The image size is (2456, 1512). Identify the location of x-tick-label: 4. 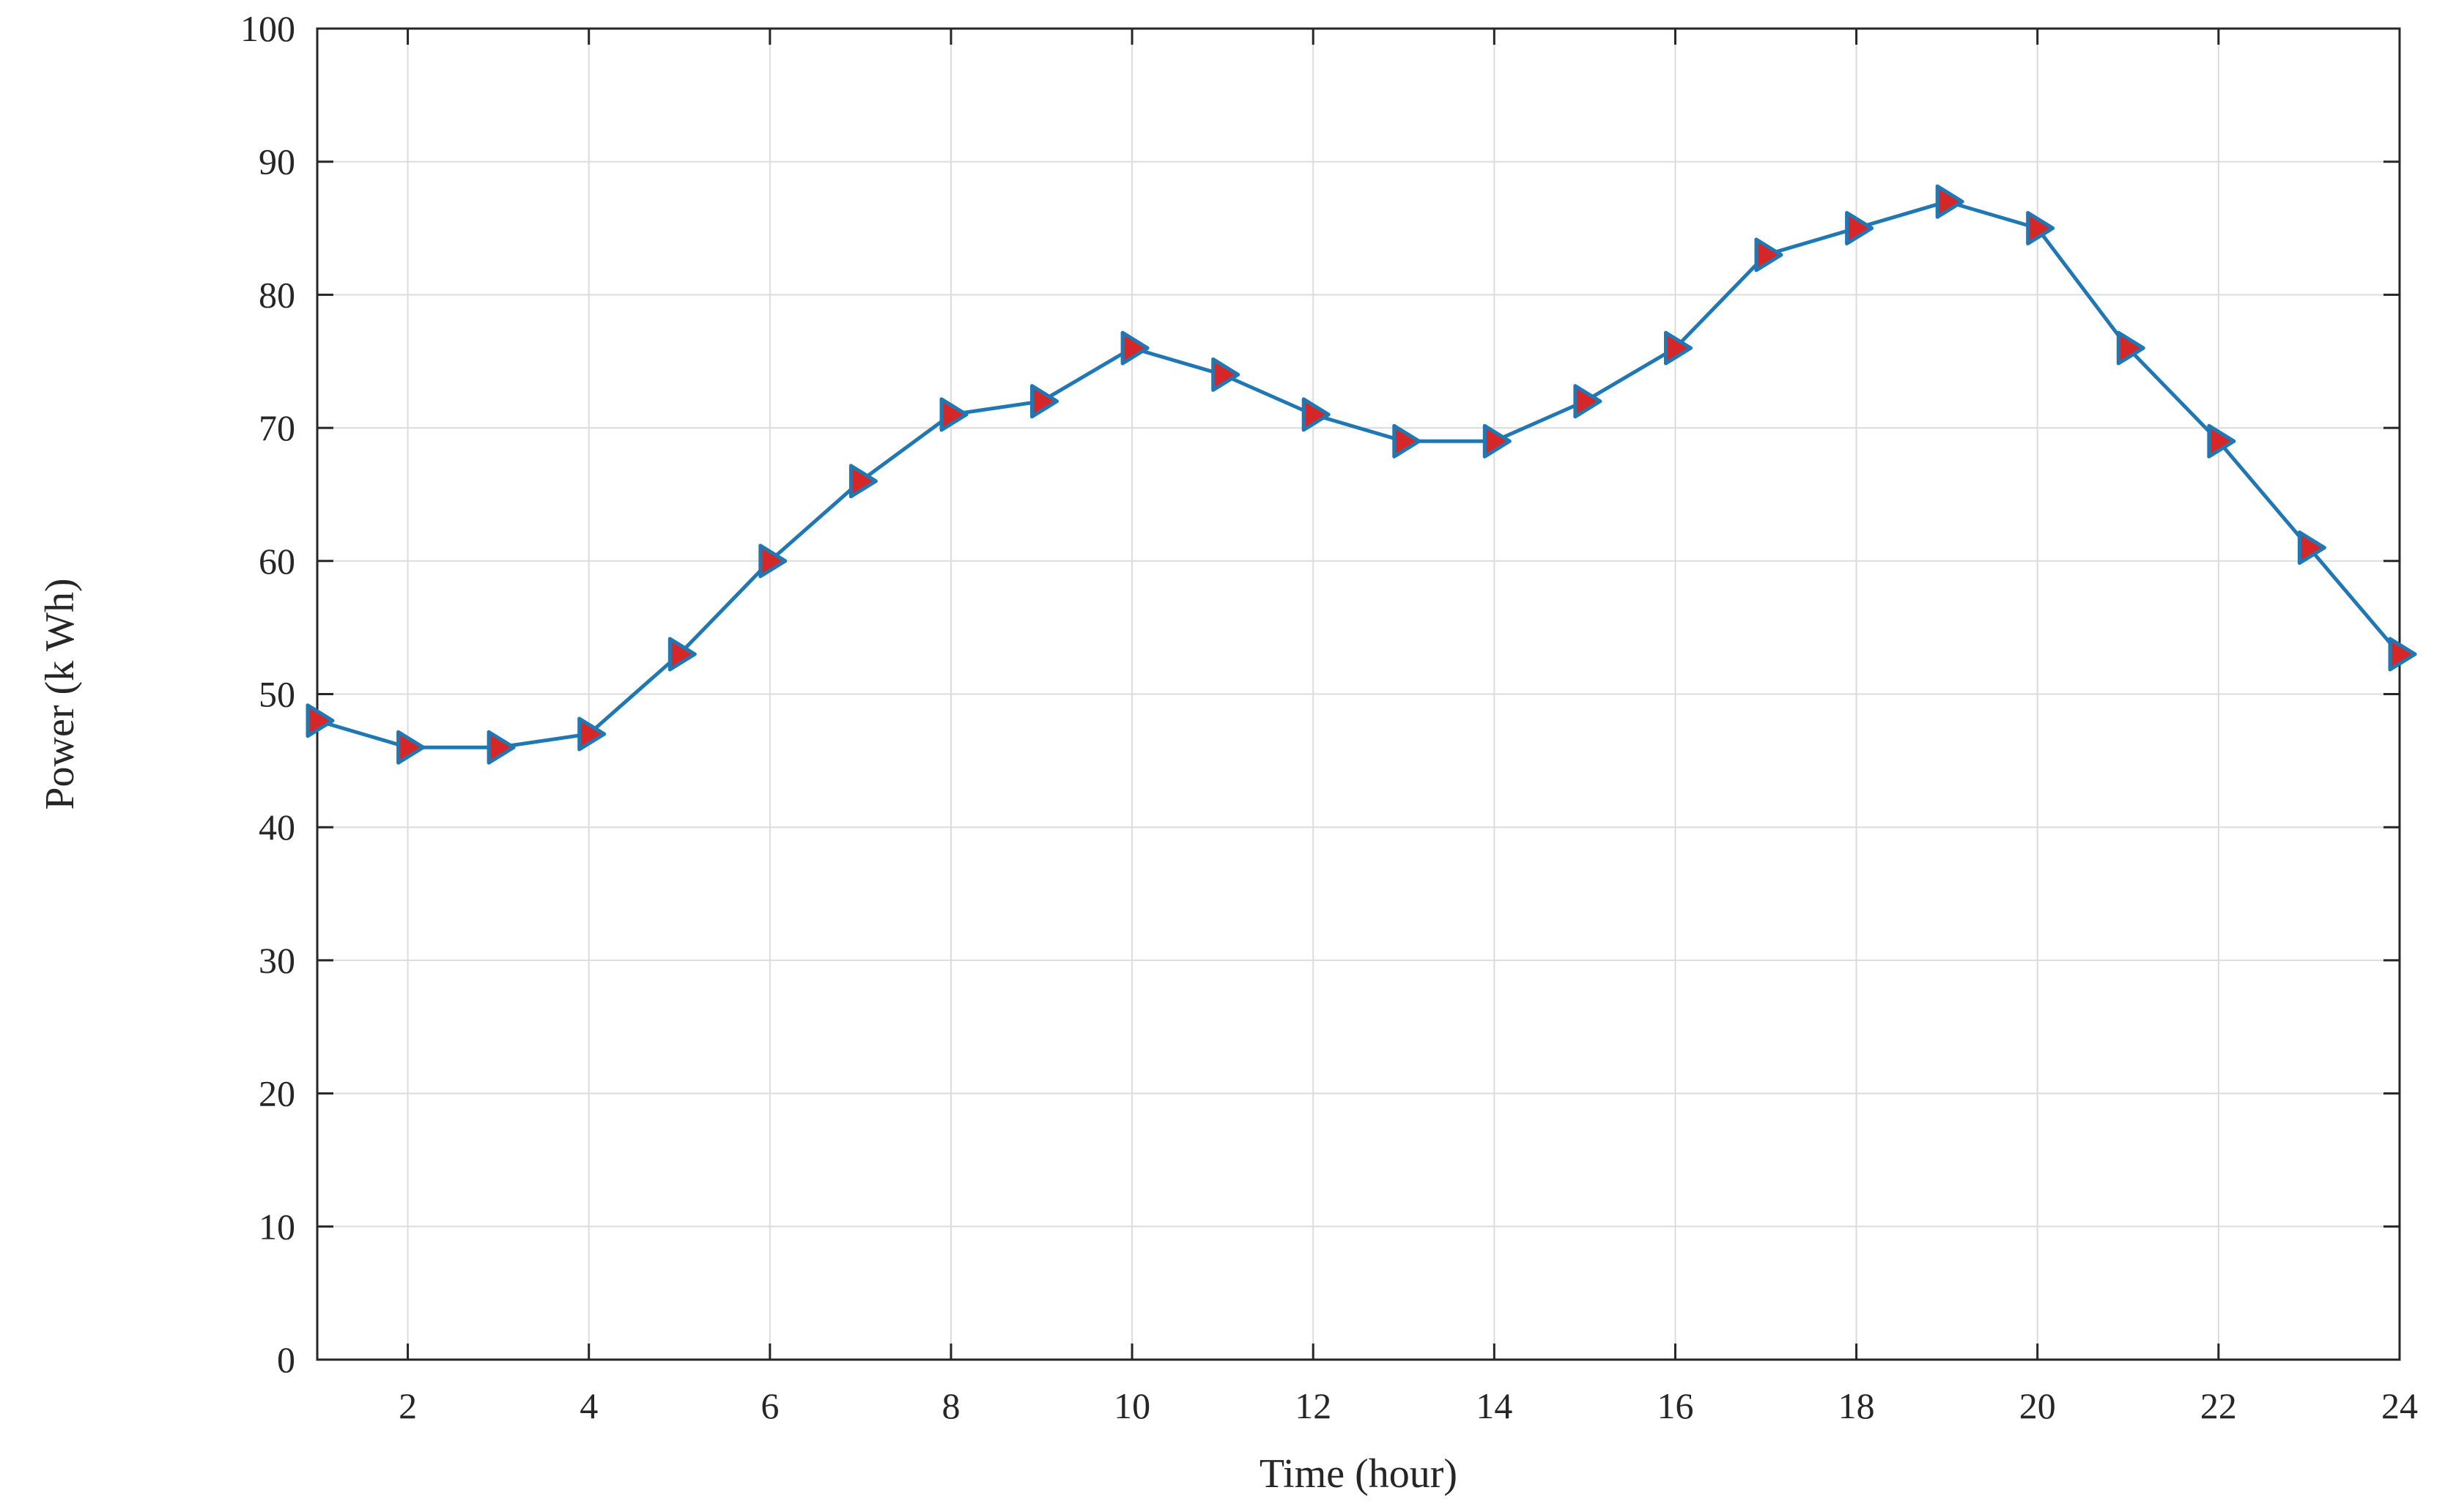
(589, 1405).